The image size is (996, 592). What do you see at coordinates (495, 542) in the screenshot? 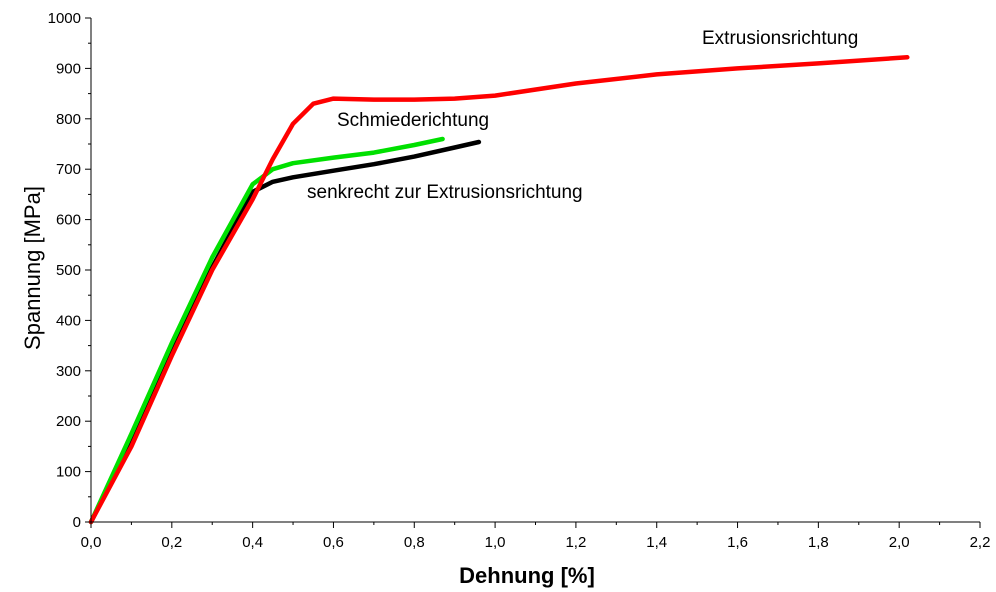
I see `x-tick-label: 1,0` at bounding box center [495, 542].